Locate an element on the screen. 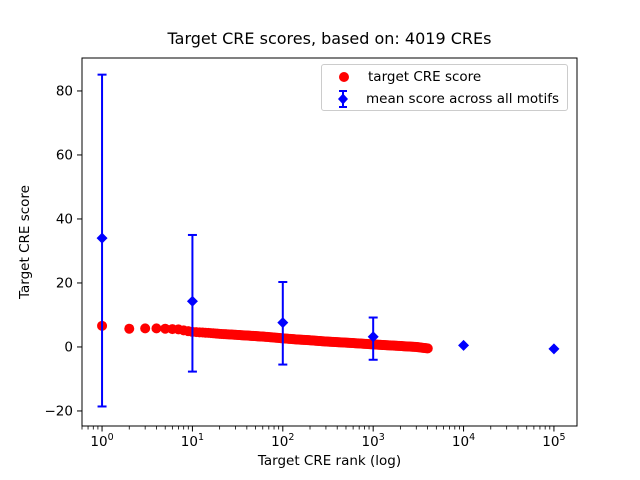 The image size is (640, 480). legend-item: mean score across all motifs is located at coordinates (444, 98).